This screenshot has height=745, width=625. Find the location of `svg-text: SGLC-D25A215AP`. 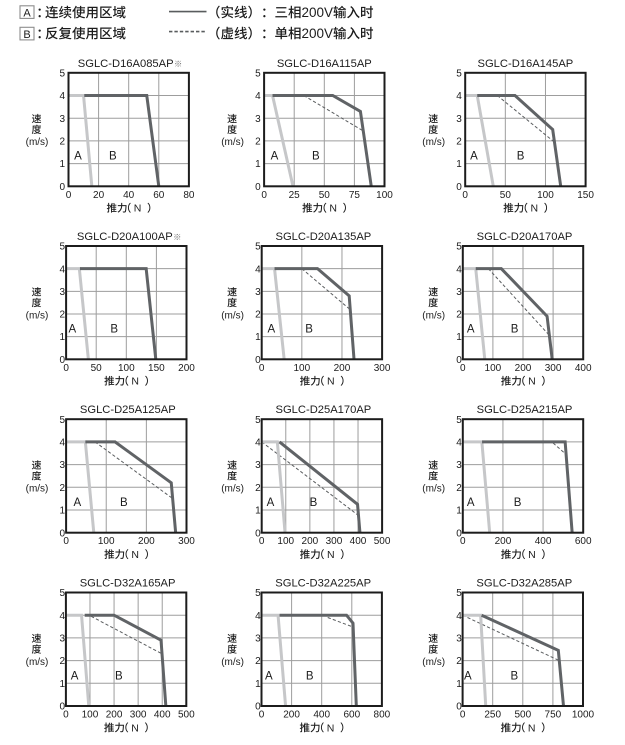

svg-text: SGLC-D25A215AP is located at coordinates (525, 410).